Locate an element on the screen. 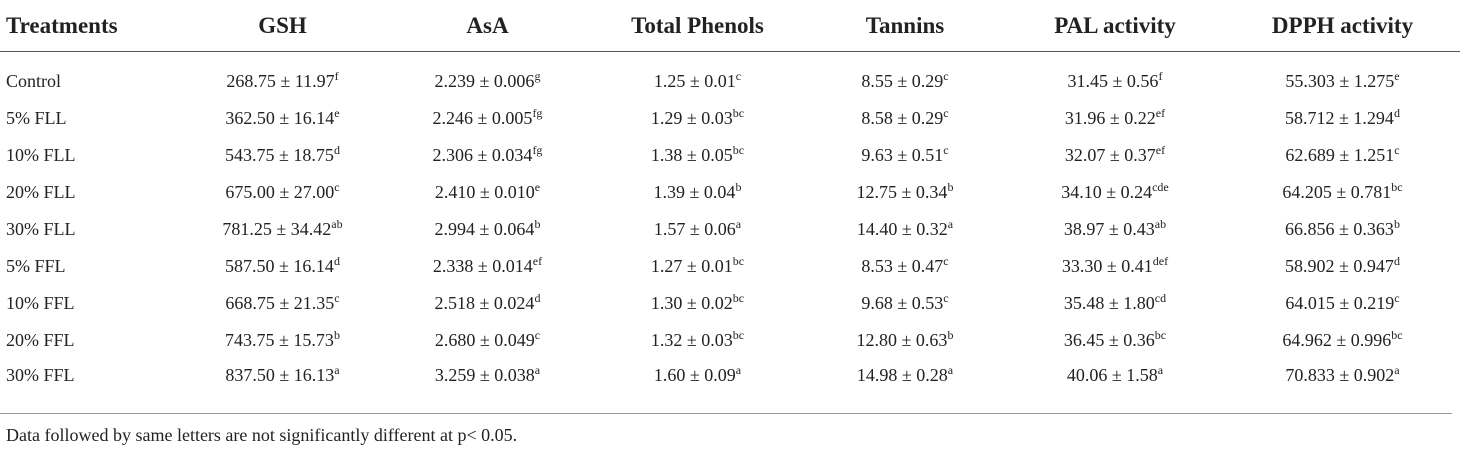 This screenshot has height=455, width=1460. cell-value: 2.994 ± 0.064 is located at coordinates (484, 228).